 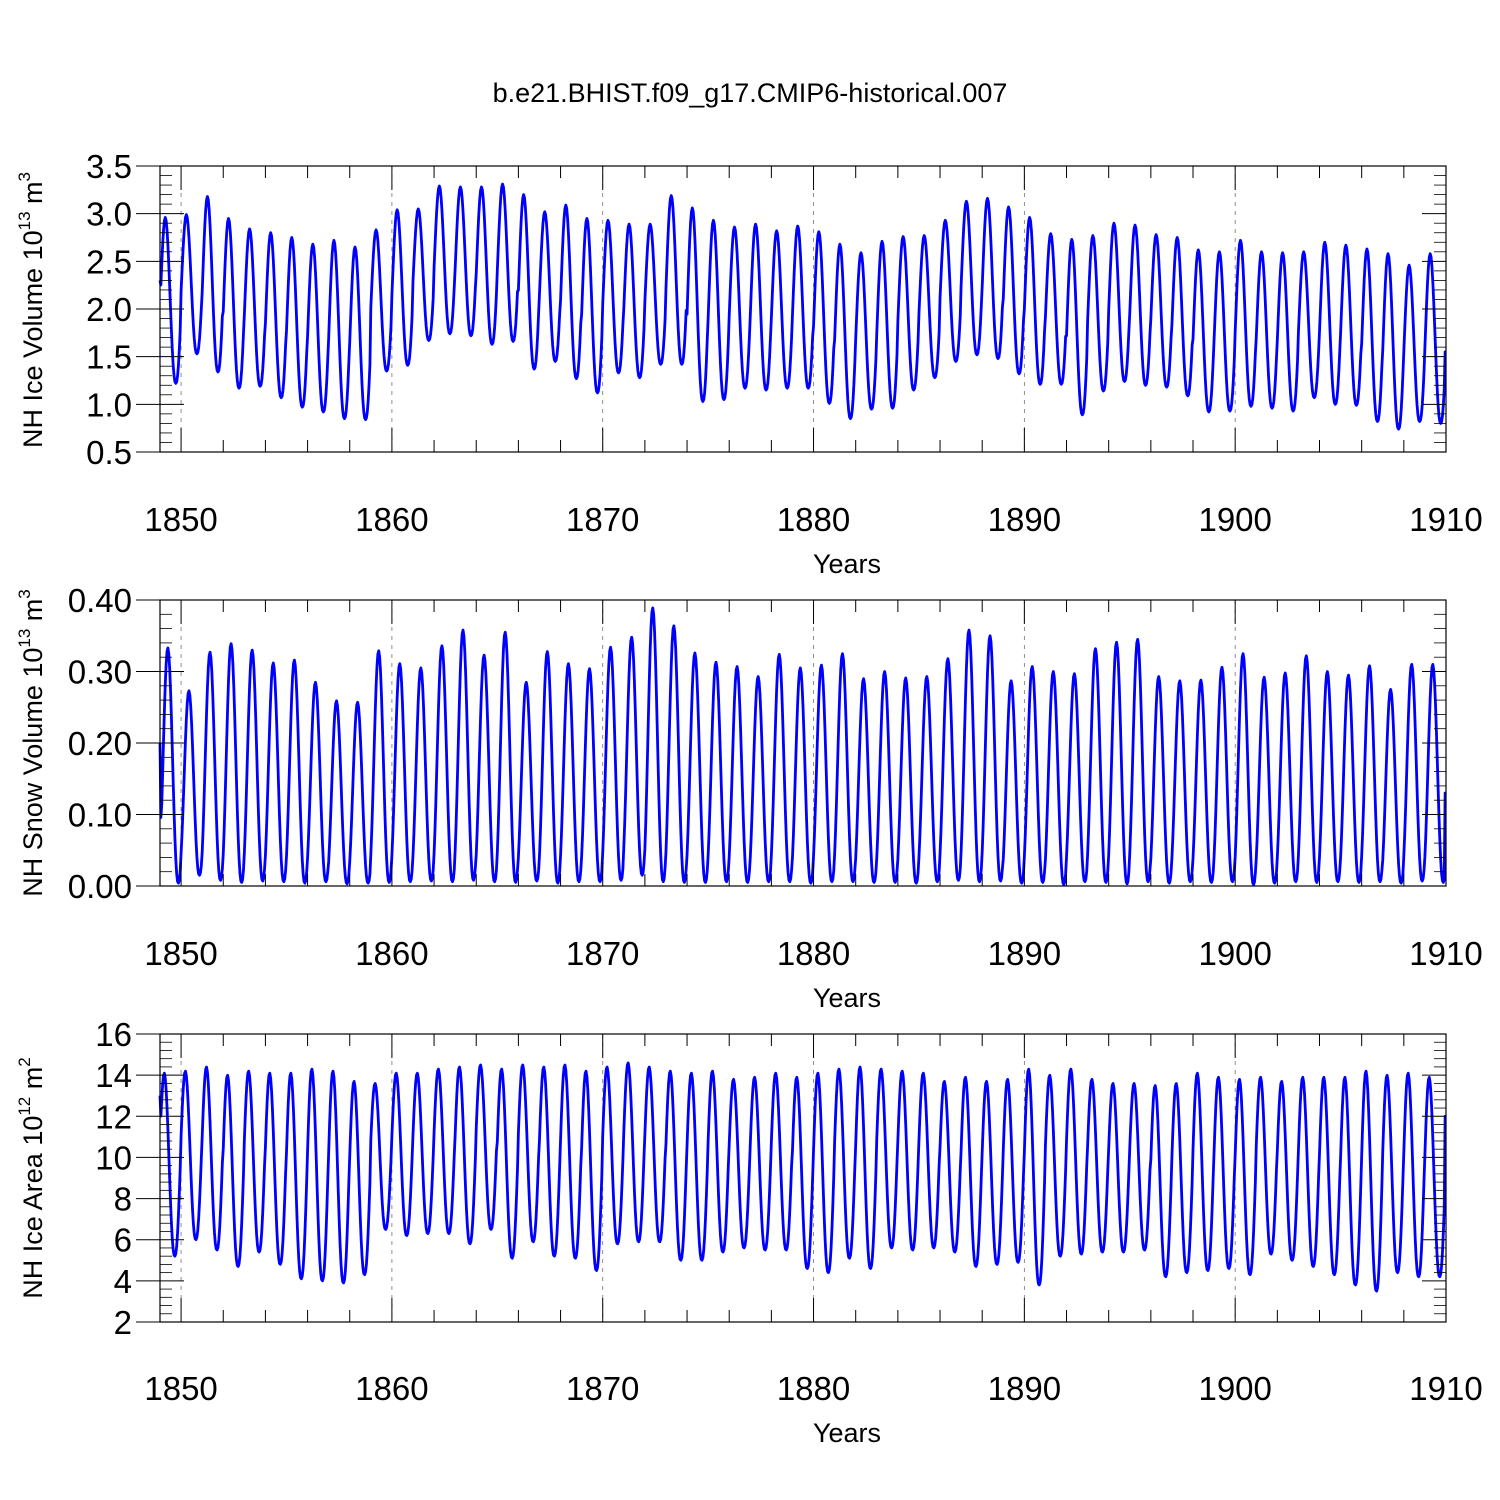 I want to click on y-tick-label: 10, so click(x=113, y=1157).